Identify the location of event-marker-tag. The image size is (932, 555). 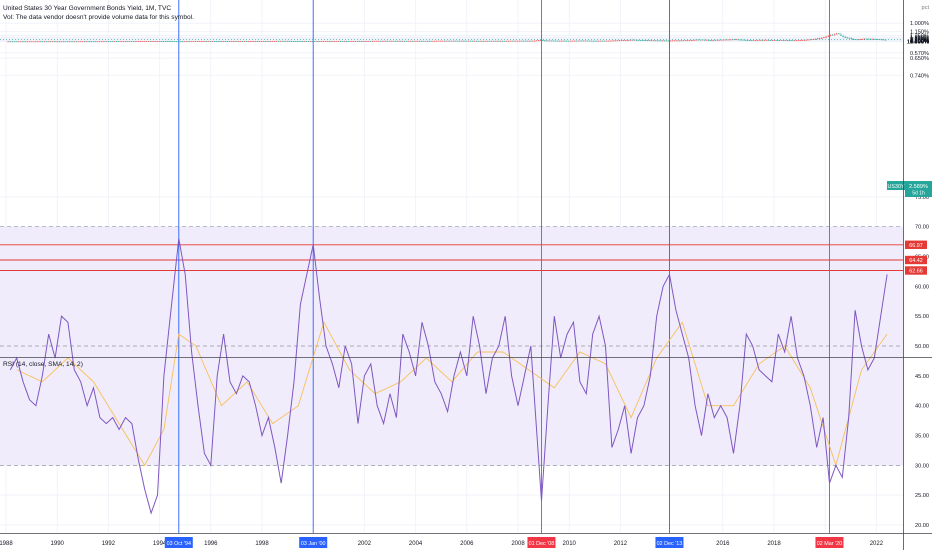
(669, 542).